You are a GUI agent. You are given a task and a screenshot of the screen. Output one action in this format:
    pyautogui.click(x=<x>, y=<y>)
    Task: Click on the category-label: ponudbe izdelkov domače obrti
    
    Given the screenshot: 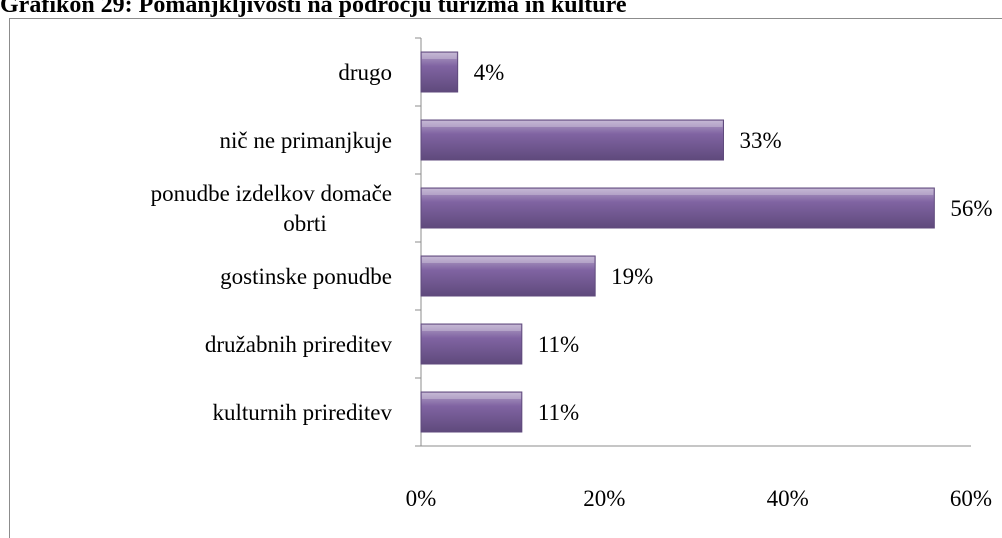 What is the action you would take?
    pyautogui.click(x=271, y=208)
    